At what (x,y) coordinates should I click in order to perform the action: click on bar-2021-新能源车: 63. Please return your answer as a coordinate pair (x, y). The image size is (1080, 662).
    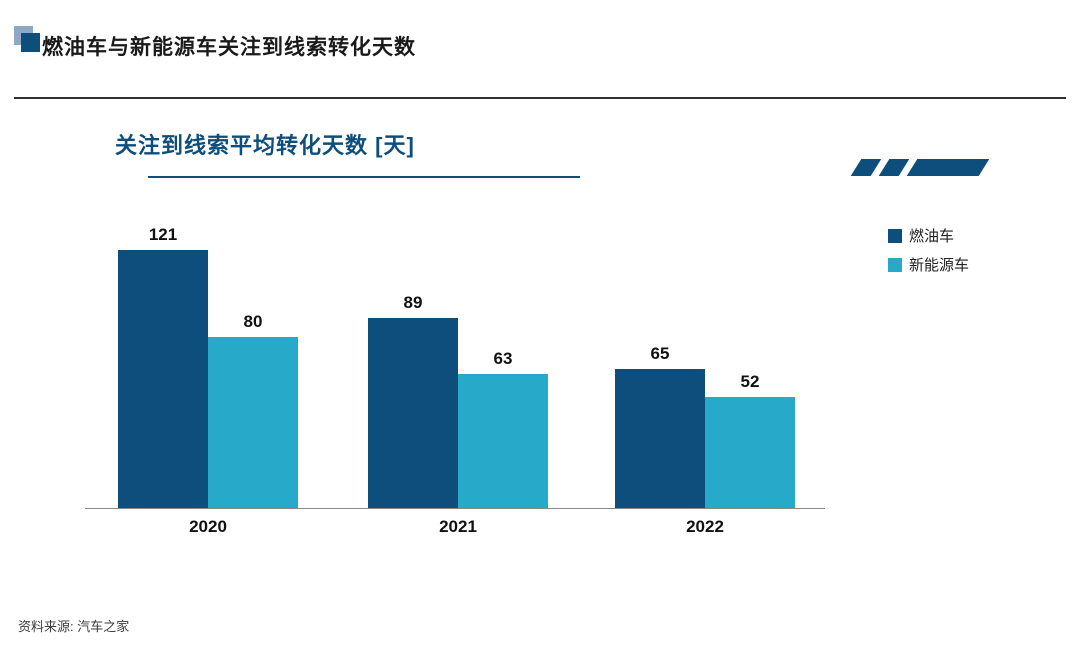
    Looking at the image, I should click on (503, 428).